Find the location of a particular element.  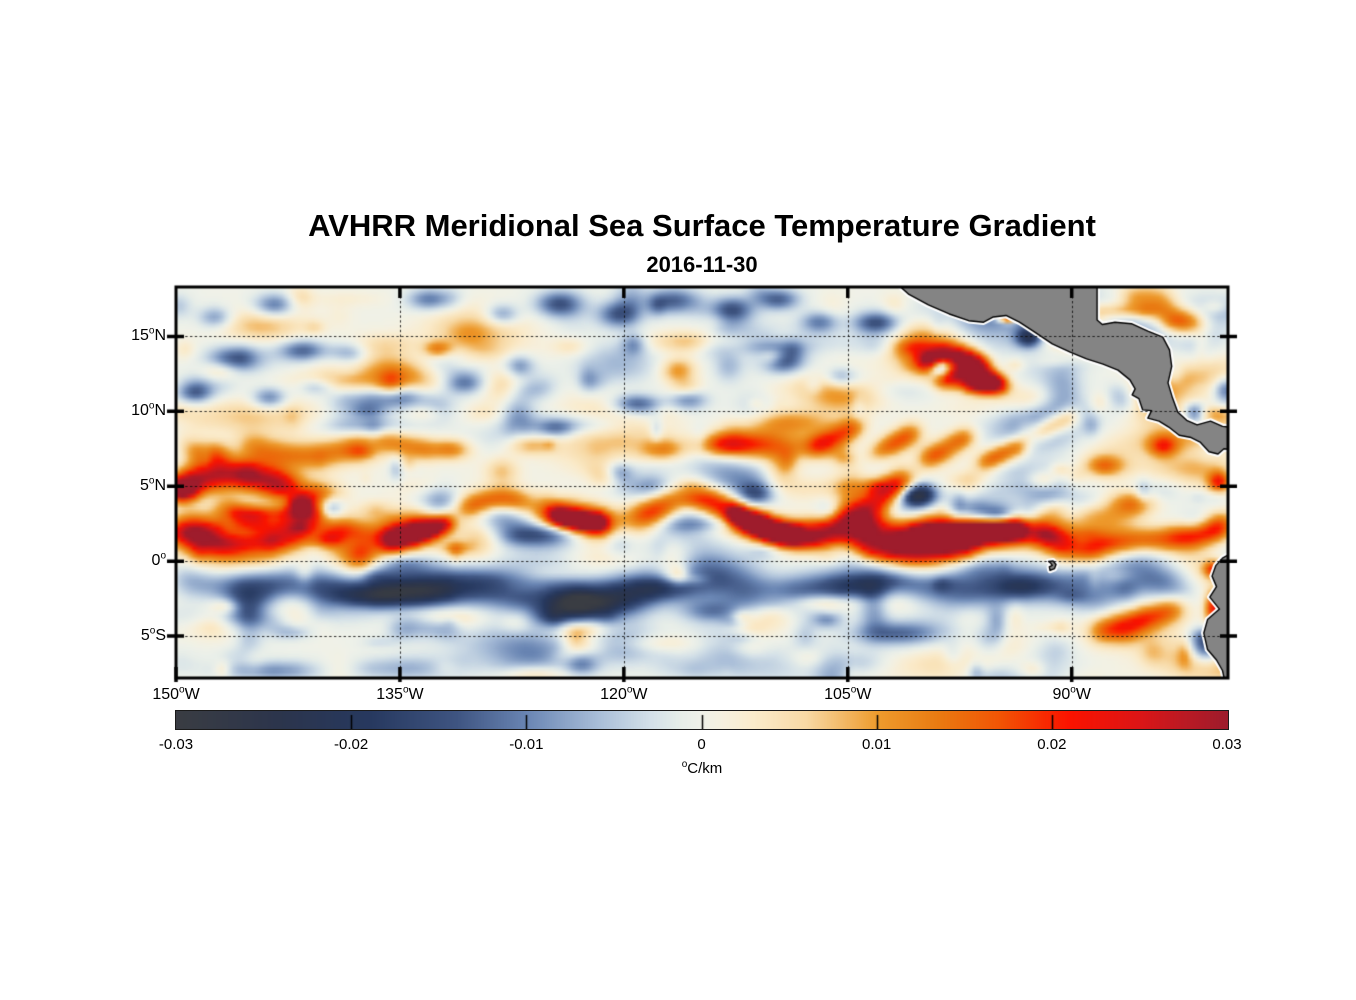

lon-tick-label: 90oW is located at coordinates (1071, 693).